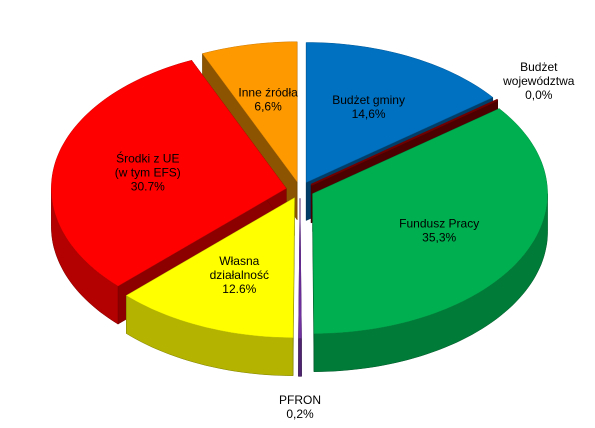 The width and height of the screenshot is (595, 428). Describe the element at coordinates (148, 186) in the screenshot. I see `value-label: 30.7%` at that location.